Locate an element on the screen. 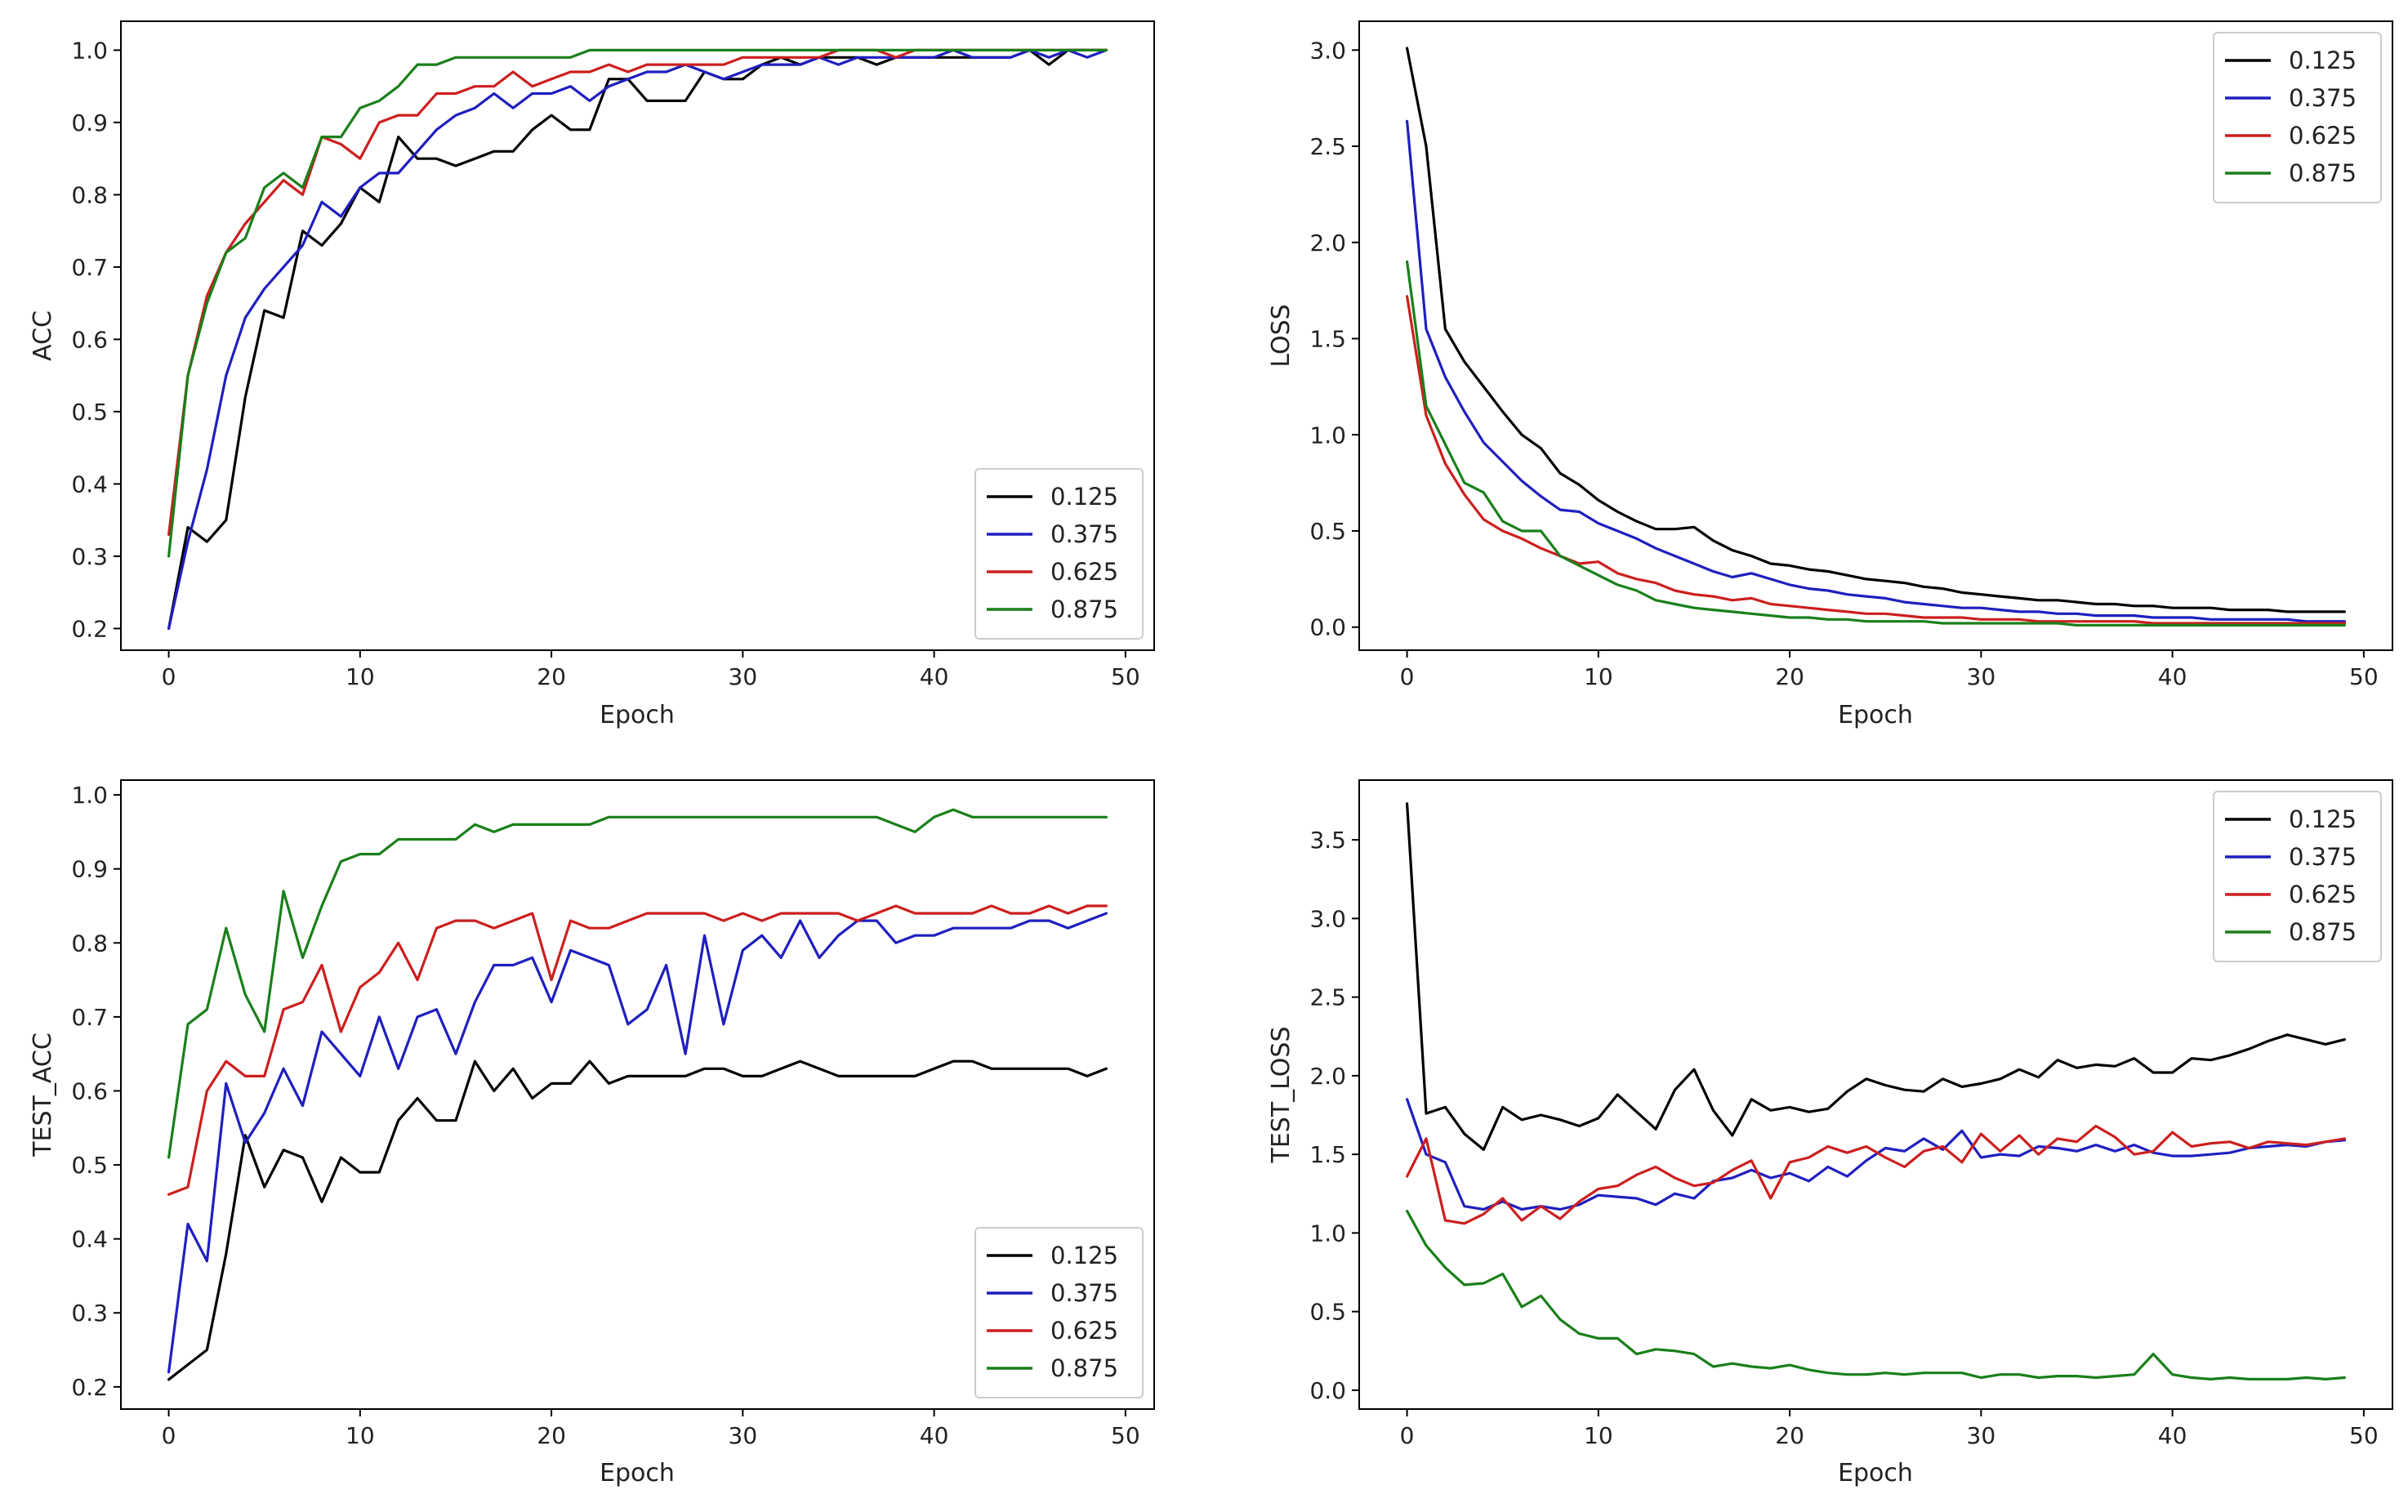 The height and width of the screenshot is (1512, 2408). loss-xtick-label: 50 is located at coordinates (2364, 677).